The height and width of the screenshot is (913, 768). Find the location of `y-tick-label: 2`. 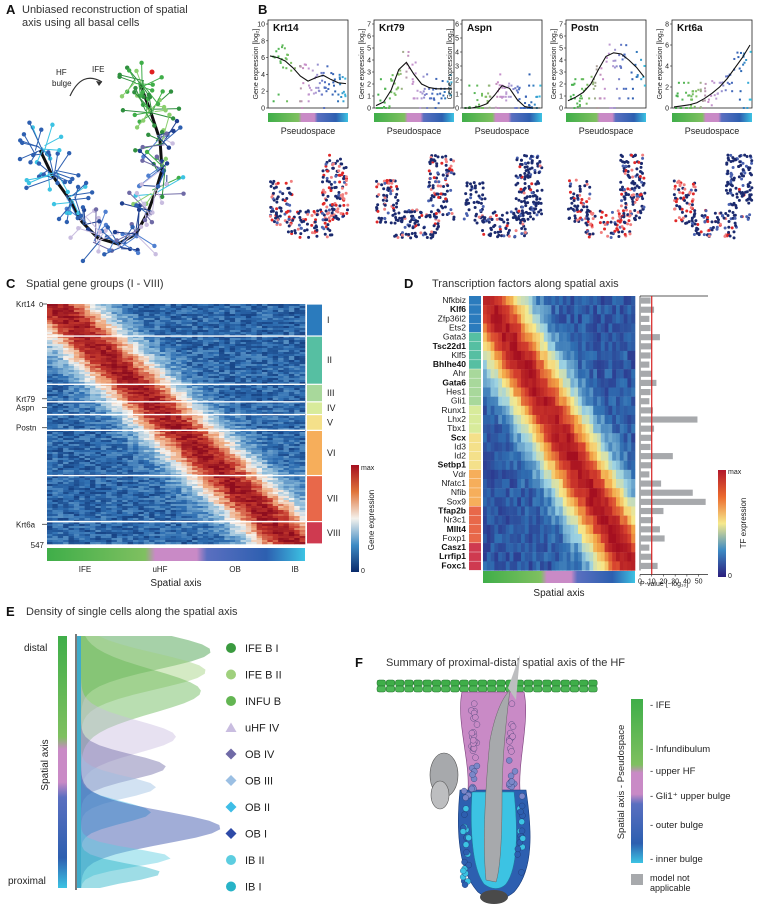

y-tick-label: 2 is located at coordinates (263, 92).